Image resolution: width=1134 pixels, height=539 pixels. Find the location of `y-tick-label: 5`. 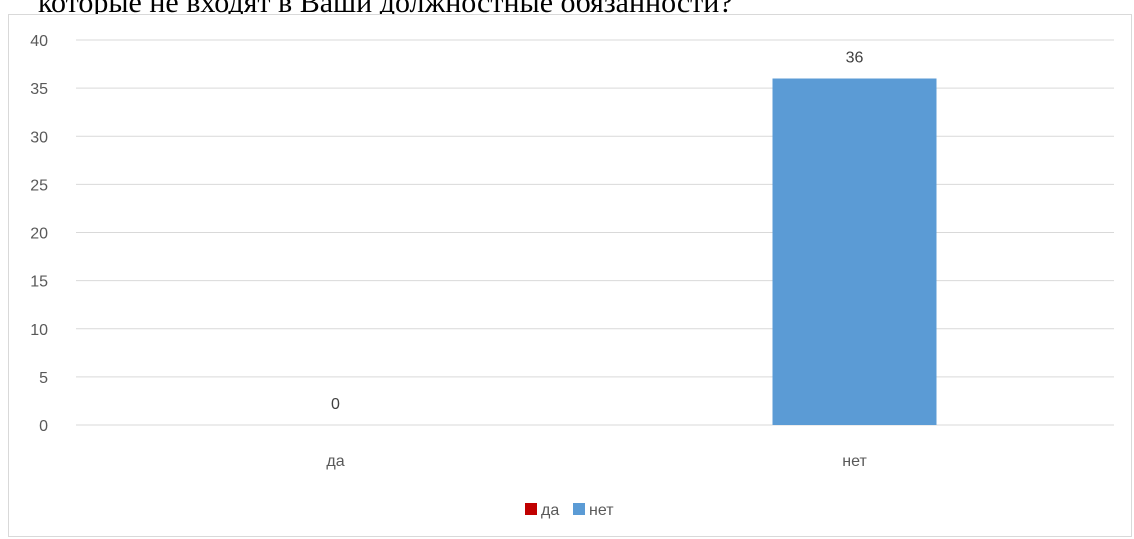

y-tick-label: 5 is located at coordinates (43, 378).